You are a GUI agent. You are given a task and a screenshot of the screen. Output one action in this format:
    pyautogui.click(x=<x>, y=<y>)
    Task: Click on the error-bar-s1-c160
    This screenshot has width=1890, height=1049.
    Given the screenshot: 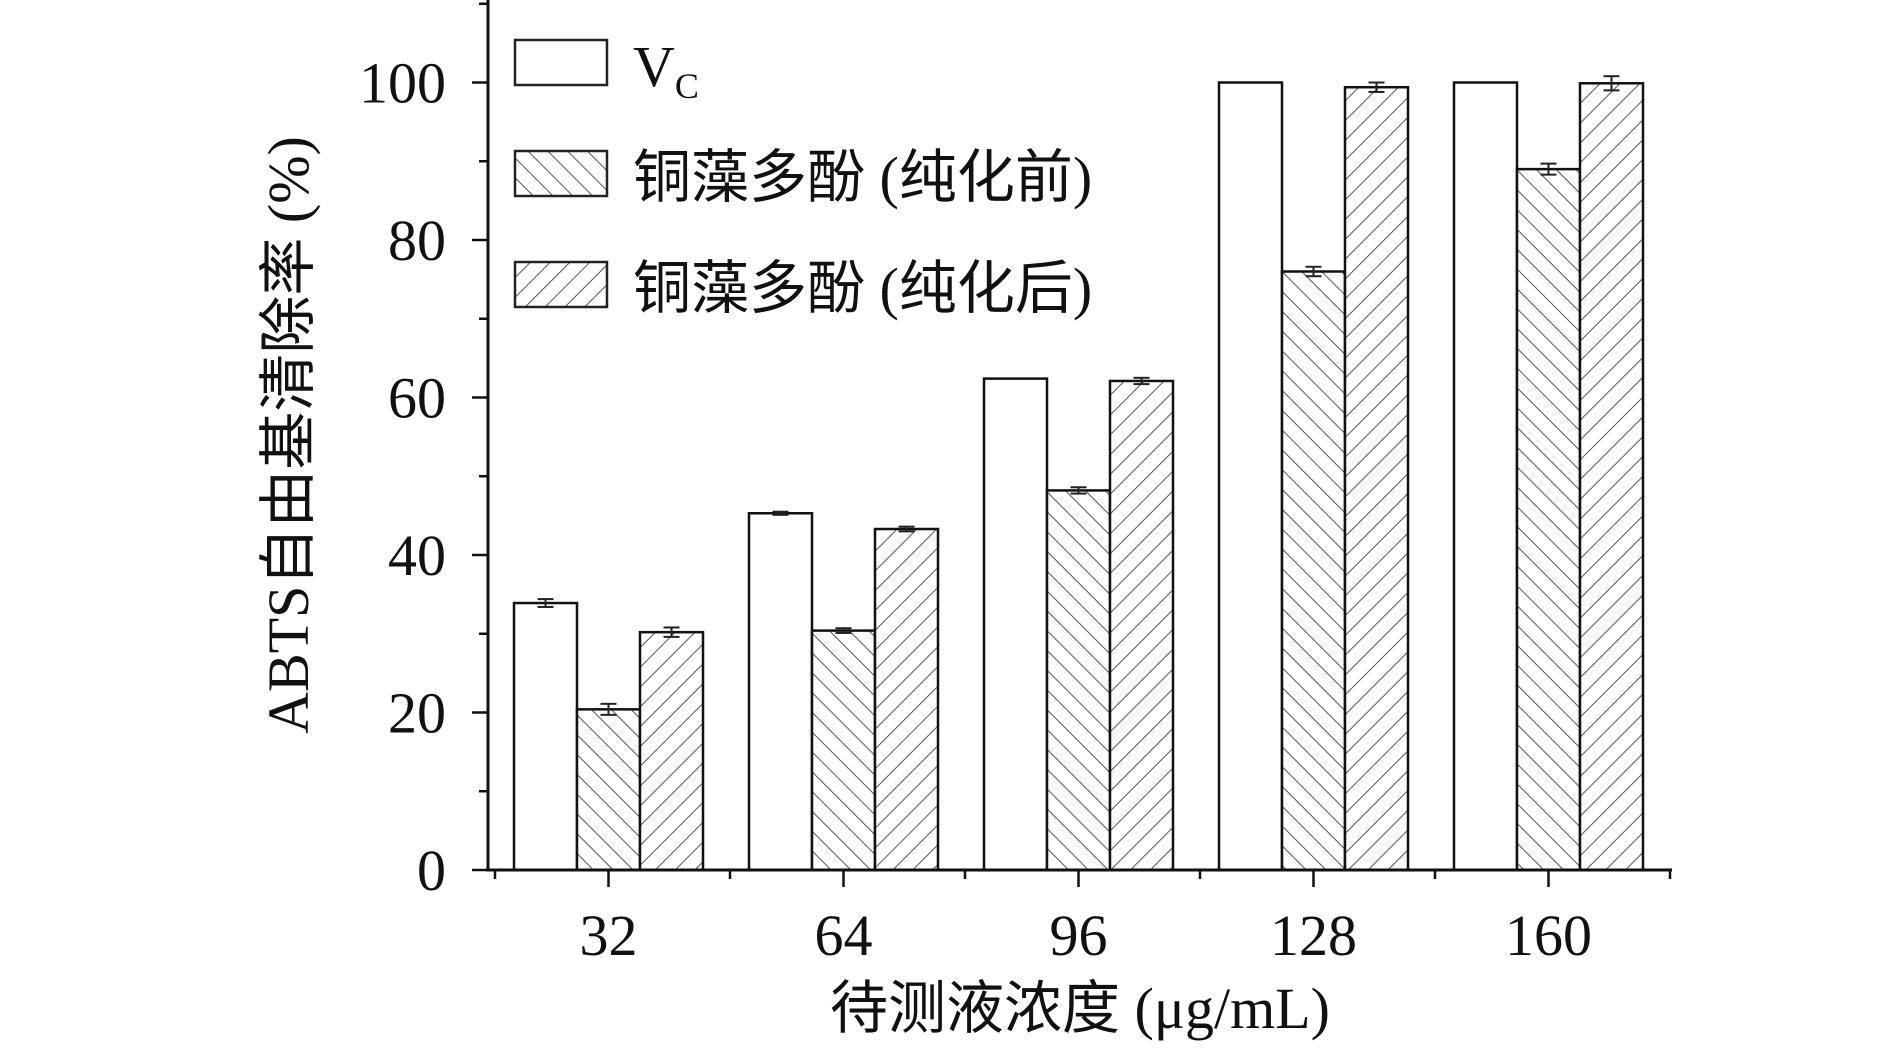 What is the action you would take?
    pyautogui.click(x=1548, y=169)
    